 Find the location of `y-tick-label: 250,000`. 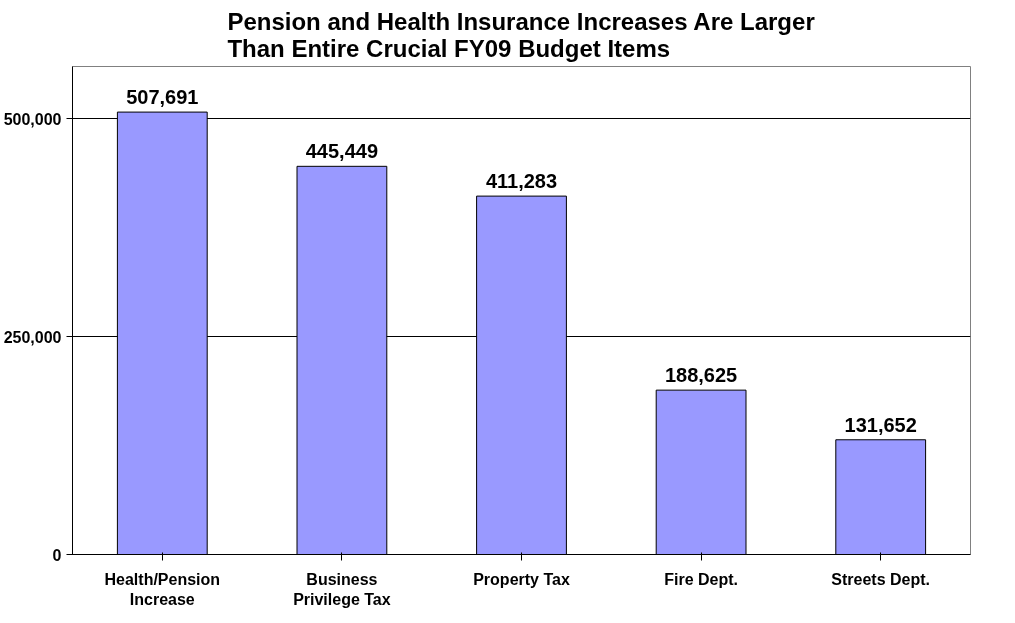

y-tick-label: 250,000 is located at coordinates (32, 337).